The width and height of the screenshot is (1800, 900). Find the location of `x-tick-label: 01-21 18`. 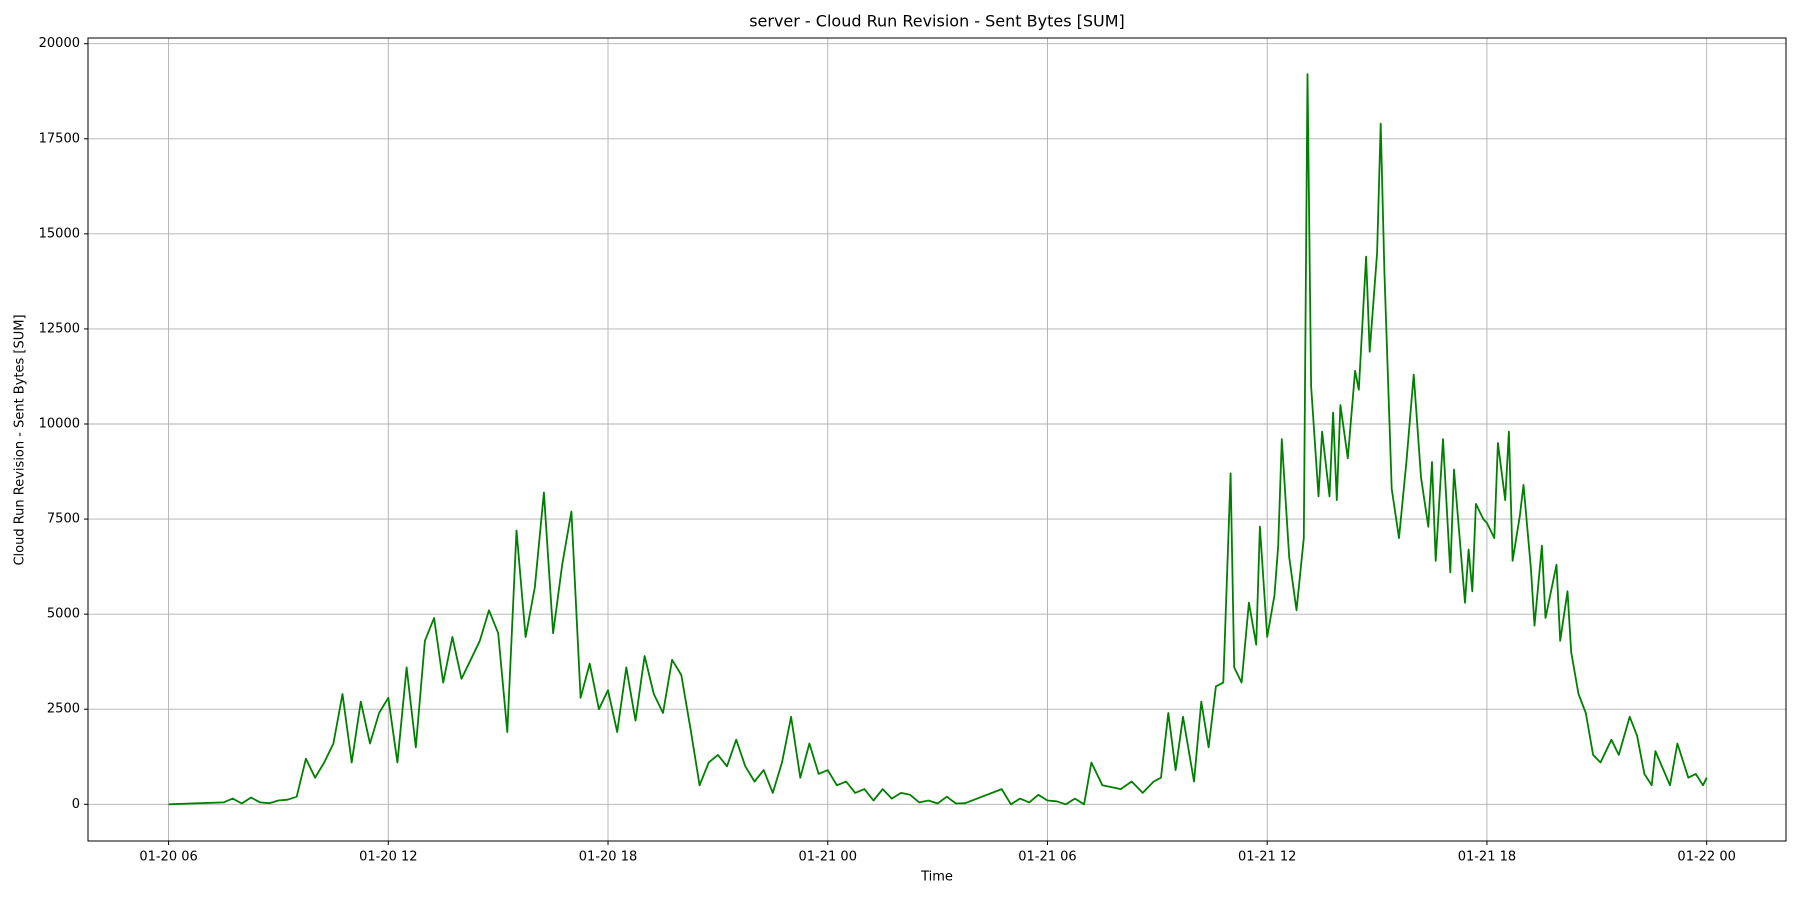

x-tick-label: 01-21 18 is located at coordinates (1487, 857).